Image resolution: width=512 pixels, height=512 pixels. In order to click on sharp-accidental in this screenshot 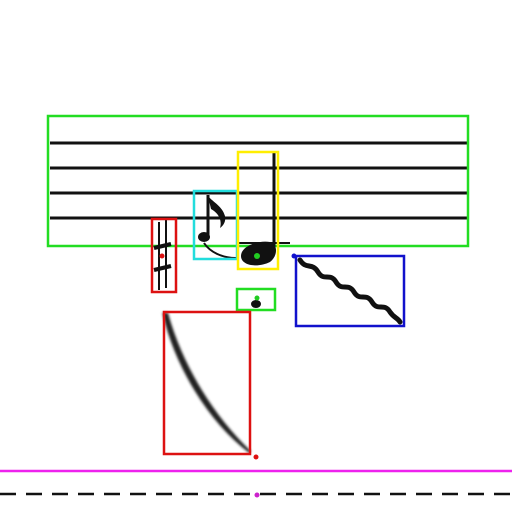, I will do `click(162, 255)`.